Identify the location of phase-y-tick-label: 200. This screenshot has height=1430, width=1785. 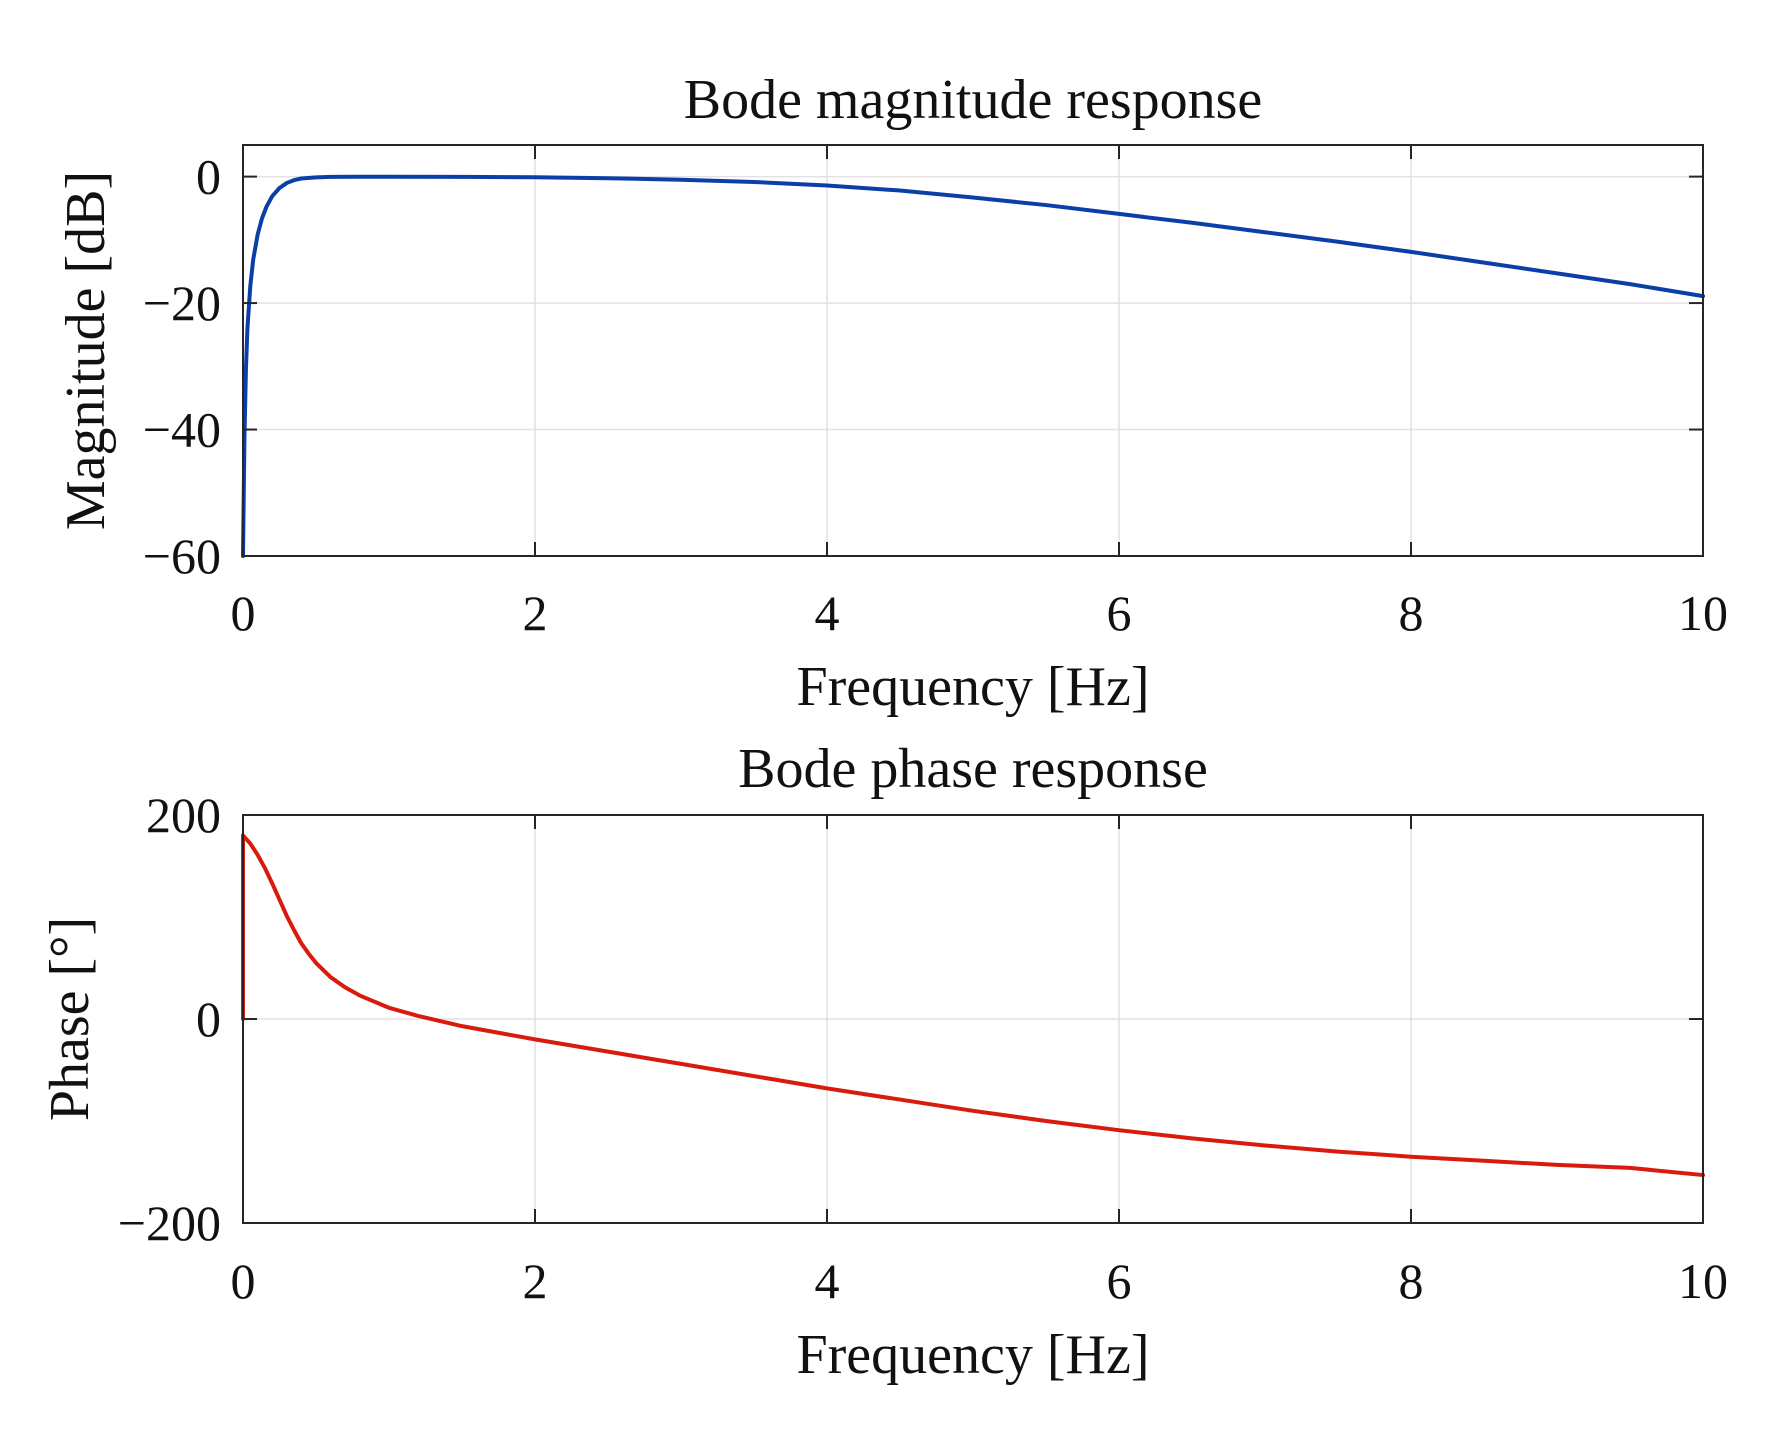
(183, 815).